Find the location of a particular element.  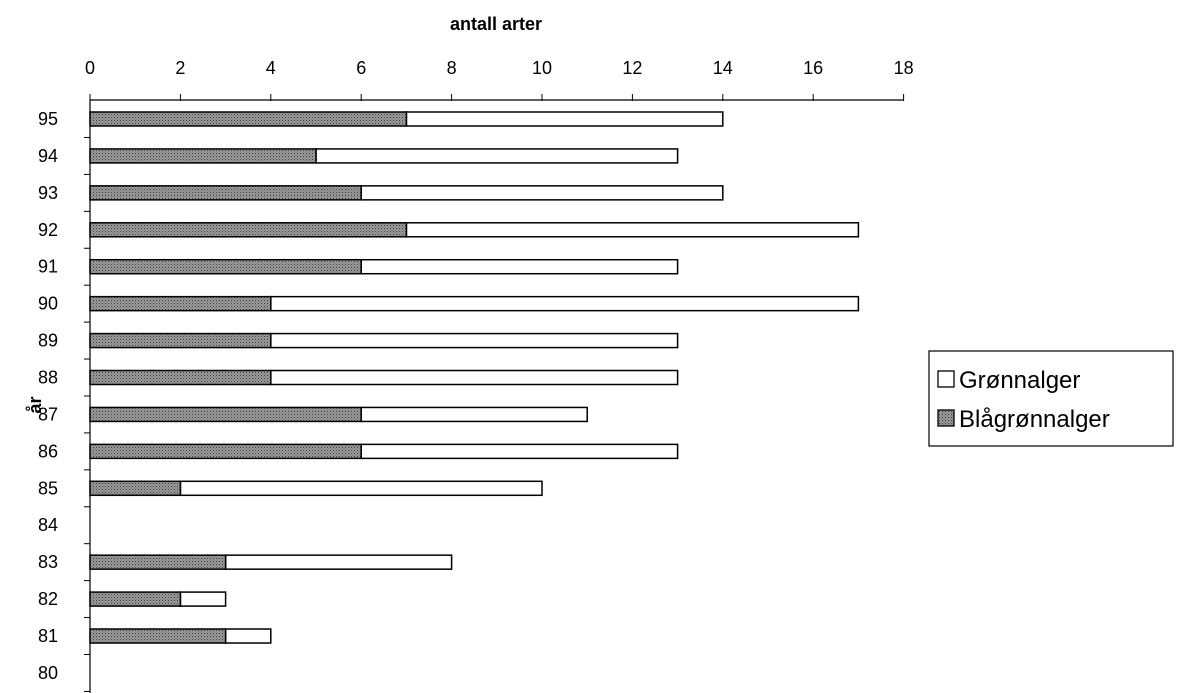

x-tick-label: 0 is located at coordinates (90, 68).